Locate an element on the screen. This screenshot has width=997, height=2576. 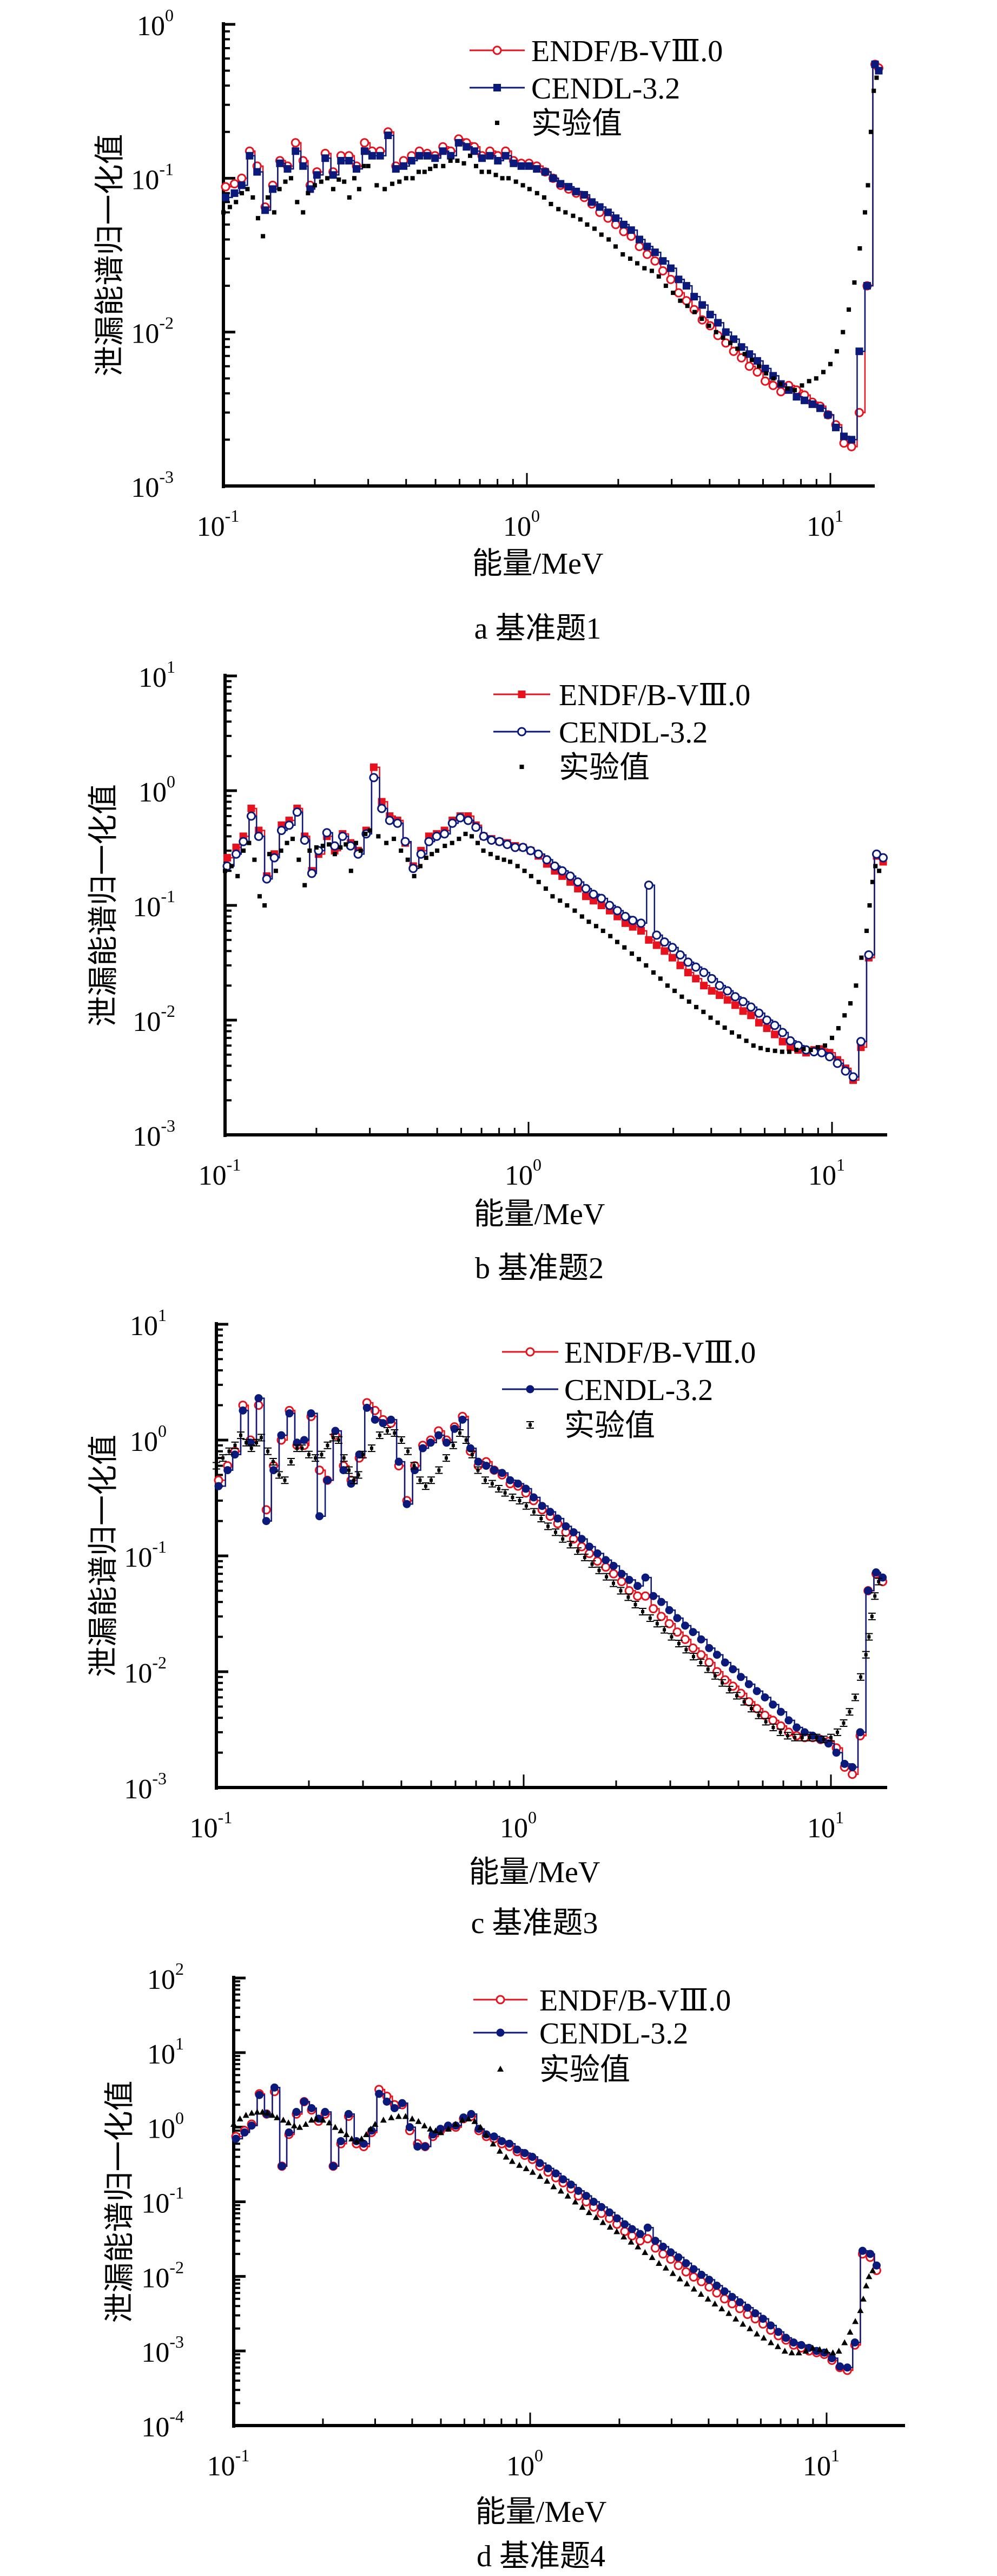
y-axis-title: 泄漏能谱归一化值 is located at coordinates (111, 255).